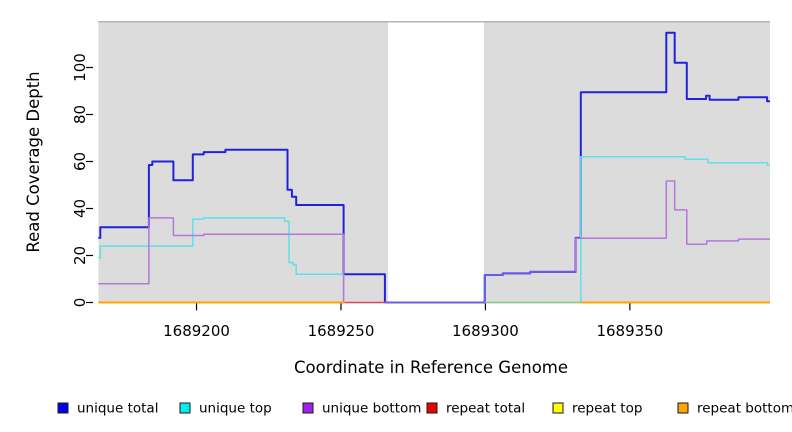 The width and height of the screenshot is (792, 432). What do you see at coordinates (744, 409) in the screenshot?
I see `legend-label: repeat bottom` at bounding box center [744, 409].